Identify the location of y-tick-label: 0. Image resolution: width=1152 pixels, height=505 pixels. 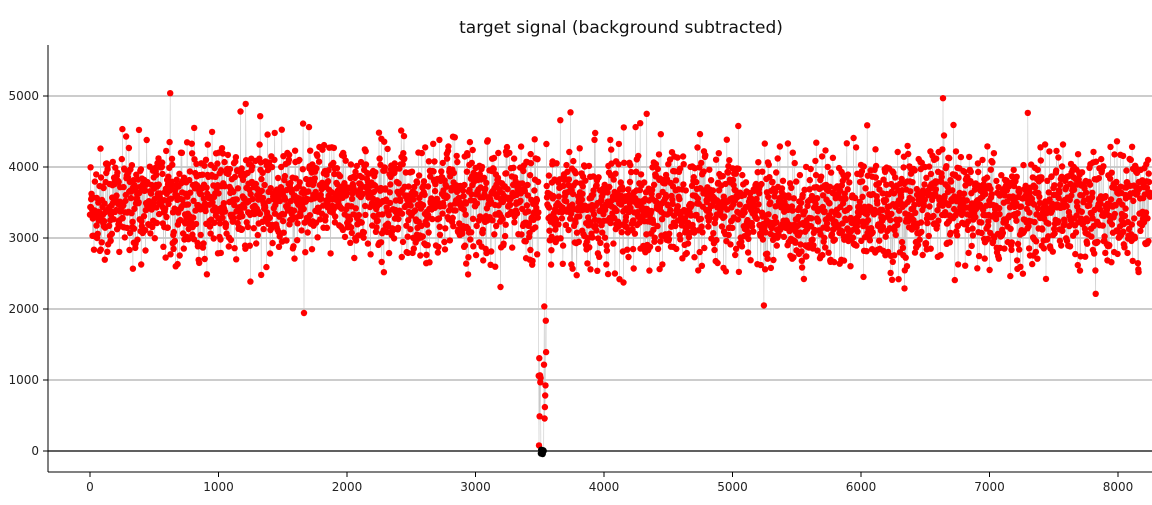
(35, 451).